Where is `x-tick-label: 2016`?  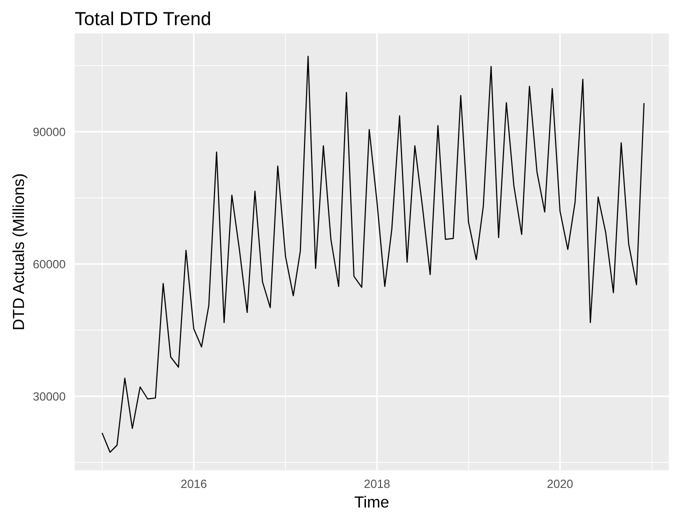 x-tick-label: 2016 is located at coordinates (193, 484).